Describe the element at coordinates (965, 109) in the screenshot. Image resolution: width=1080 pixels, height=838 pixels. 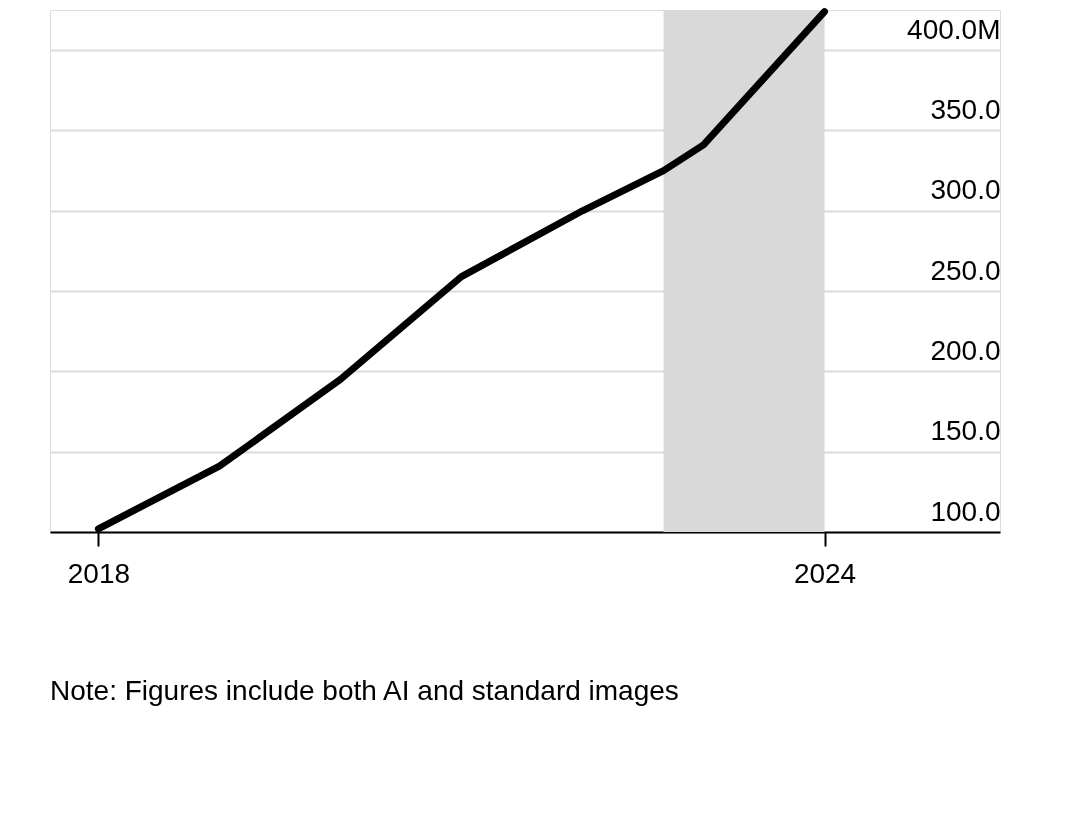
I see `y-tick-label: 350.0` at that location.